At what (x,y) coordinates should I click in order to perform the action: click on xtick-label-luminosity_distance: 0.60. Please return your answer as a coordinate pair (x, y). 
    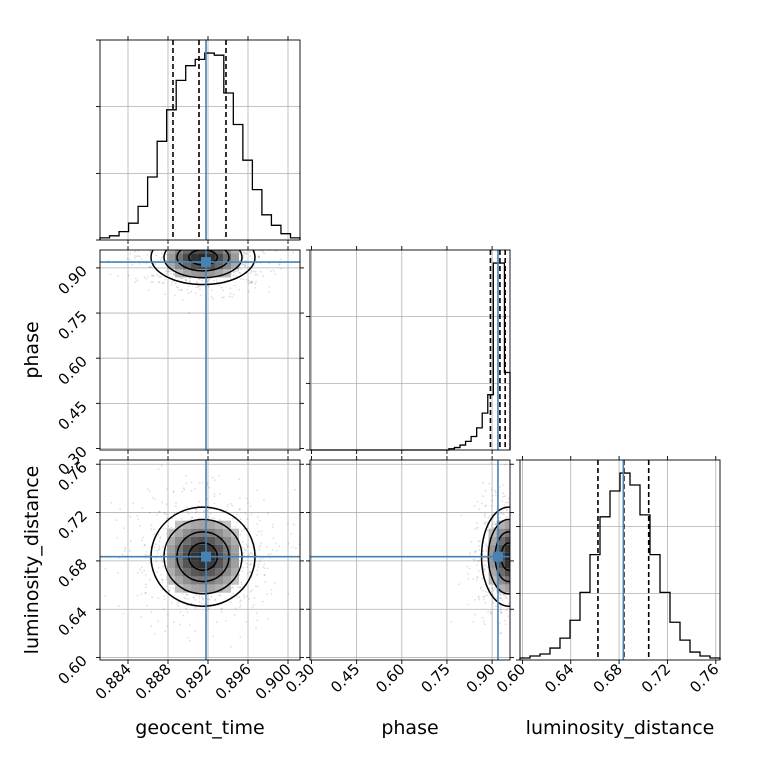
    Looking at the image, I should click on (511, 678).